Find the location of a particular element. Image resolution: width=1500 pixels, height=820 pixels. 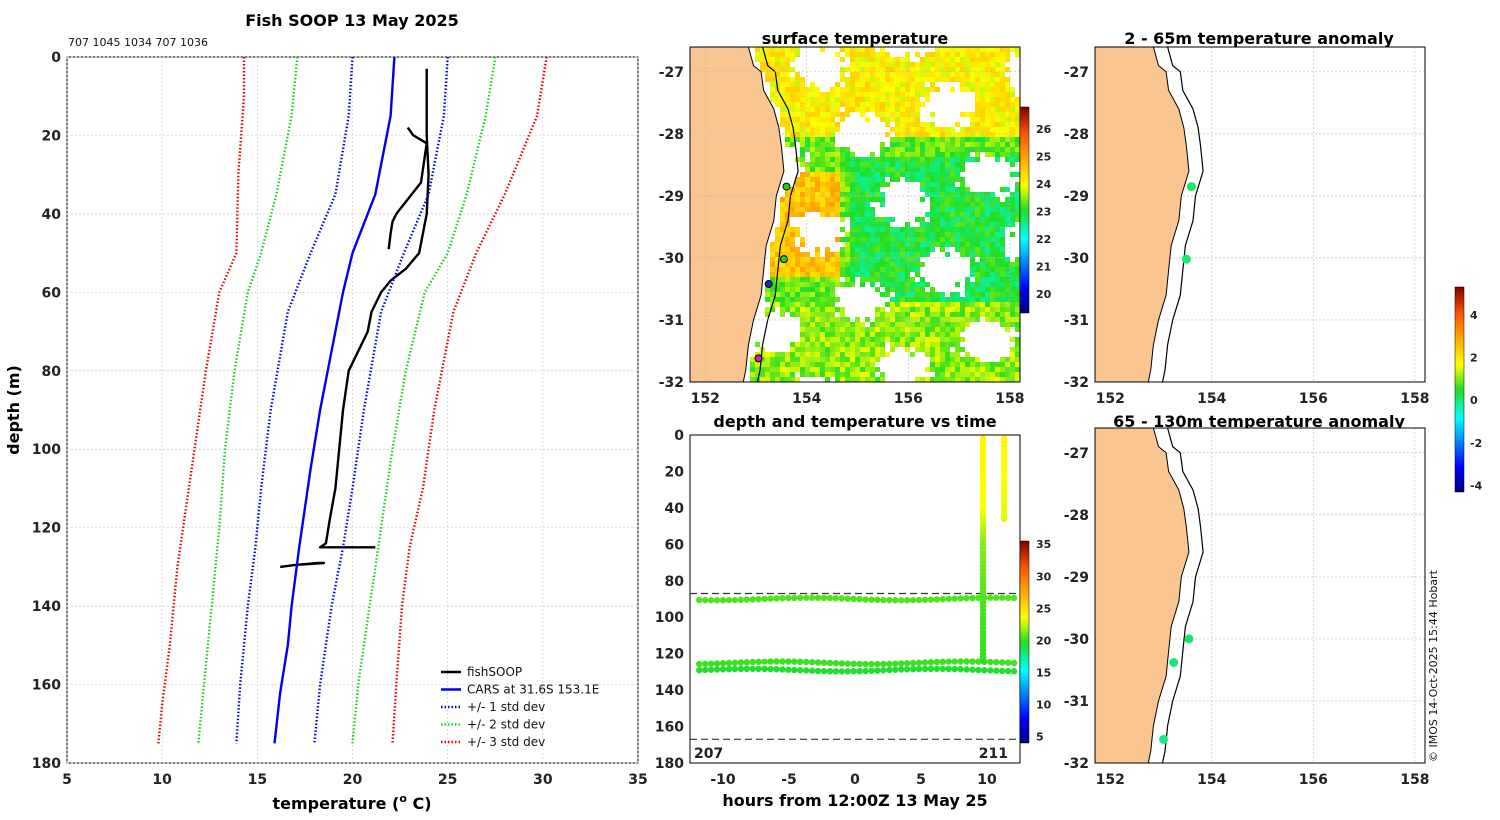

anomaly-shallow-land is located at coordinates (1142, 214).